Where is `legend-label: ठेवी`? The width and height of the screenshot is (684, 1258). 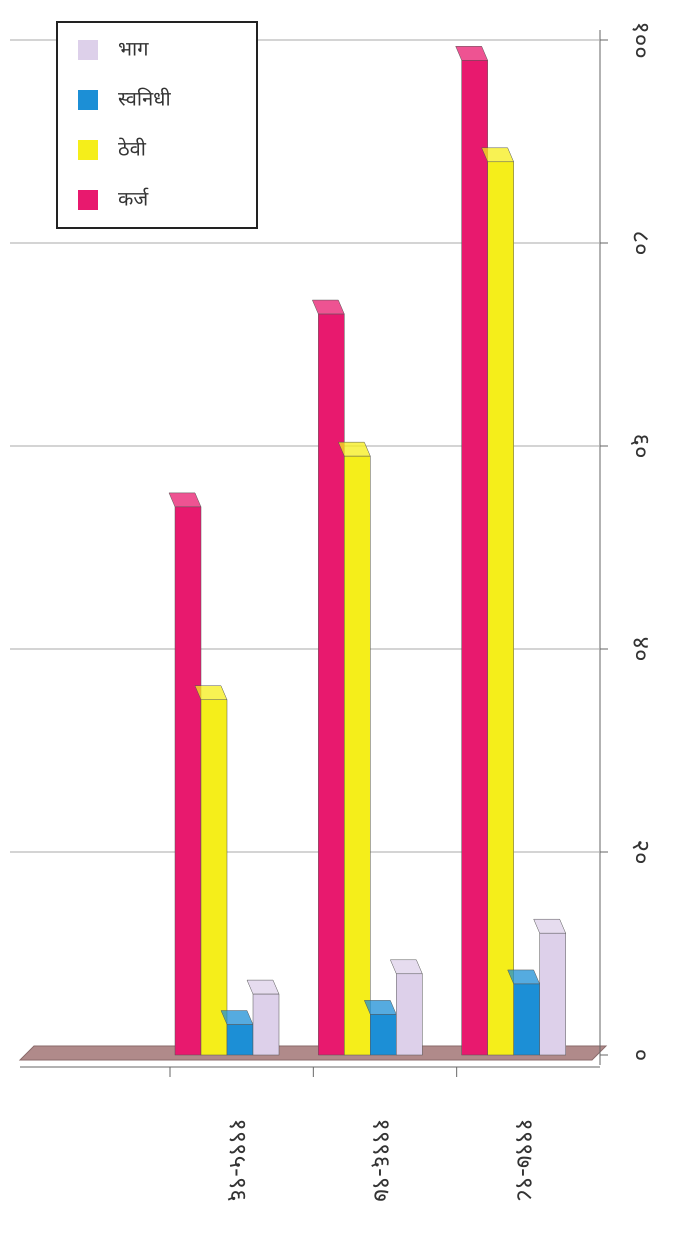
legend-label: ठेवी is located at coordinates (132, 149).